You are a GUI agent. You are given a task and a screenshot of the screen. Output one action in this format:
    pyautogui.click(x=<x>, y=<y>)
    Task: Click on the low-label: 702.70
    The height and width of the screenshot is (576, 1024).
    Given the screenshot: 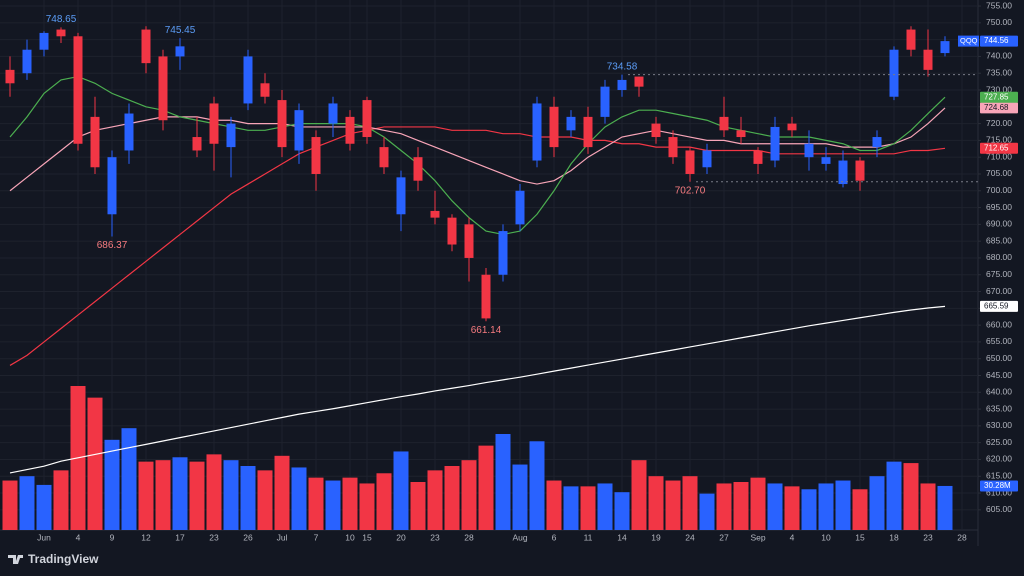 What is the action you would take?
    pyautogui.click(x=690, y=190)
    